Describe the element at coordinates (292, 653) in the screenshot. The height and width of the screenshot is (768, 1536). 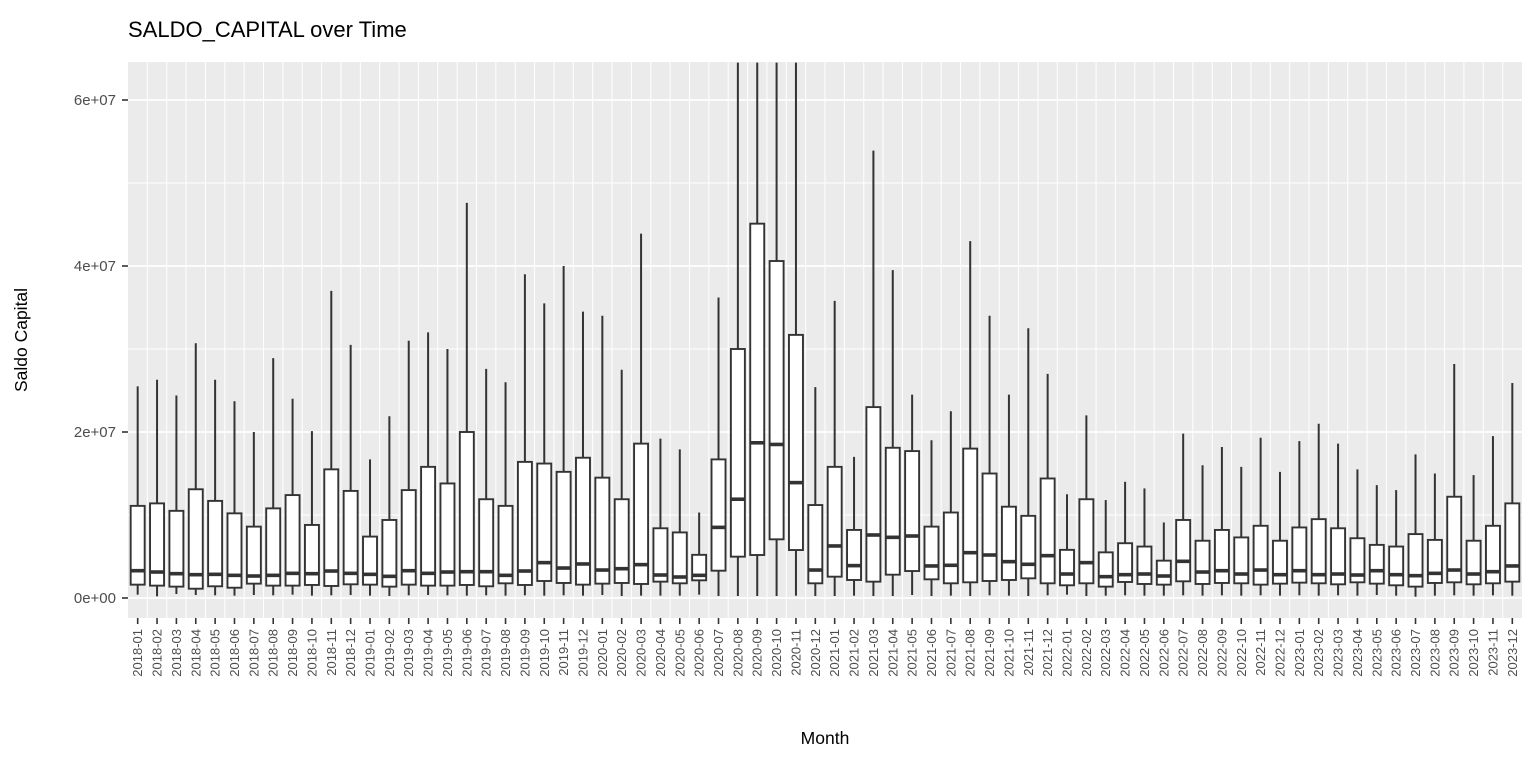
I see `x-tick-label: 2018-09` at that location.